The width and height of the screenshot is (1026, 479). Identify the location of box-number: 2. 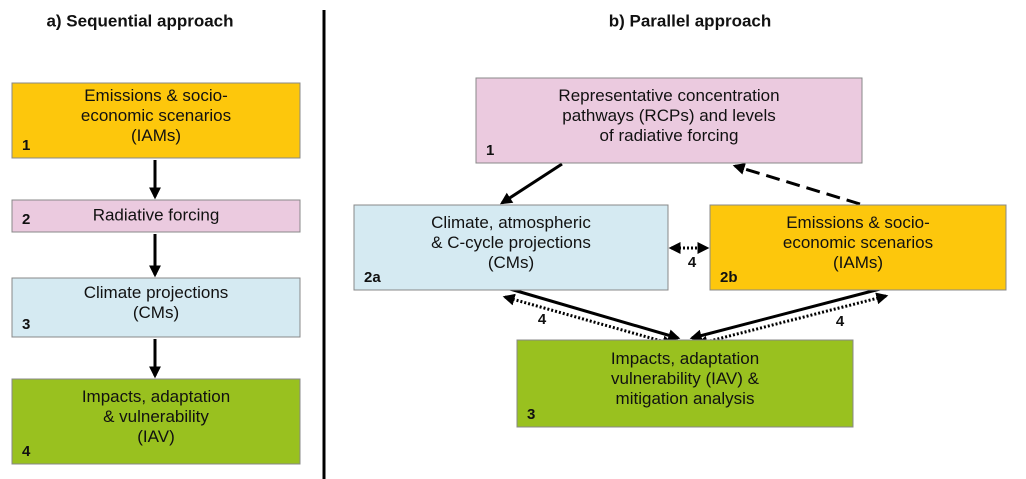
(26, 219).